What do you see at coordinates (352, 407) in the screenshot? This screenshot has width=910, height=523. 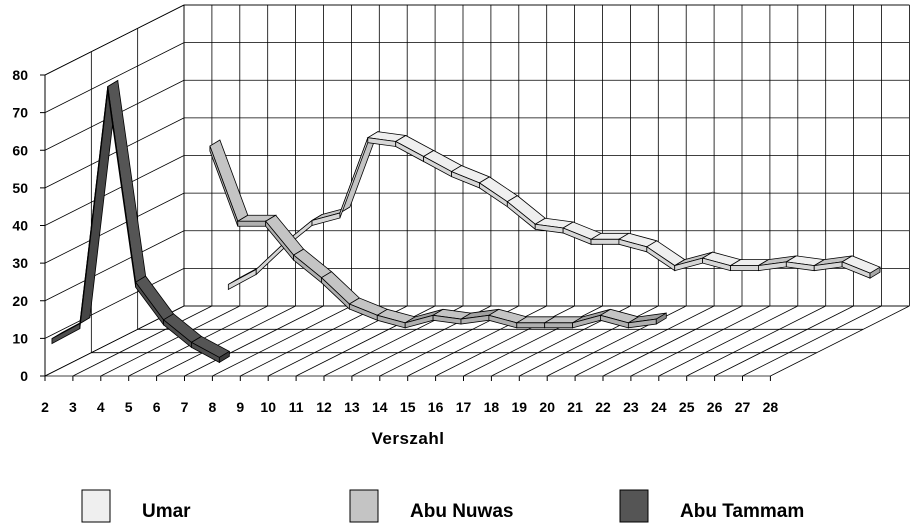 I see `x-tick-label: 13` at bounding box center [352, 407].